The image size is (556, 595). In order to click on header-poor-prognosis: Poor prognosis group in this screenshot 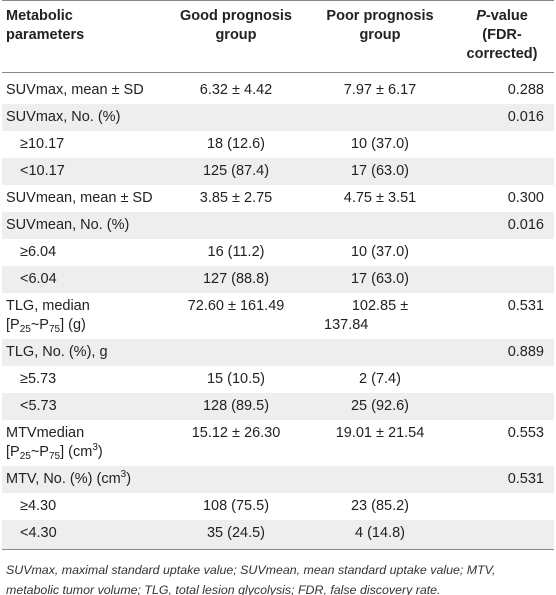, I will do `click(380, 36)`.